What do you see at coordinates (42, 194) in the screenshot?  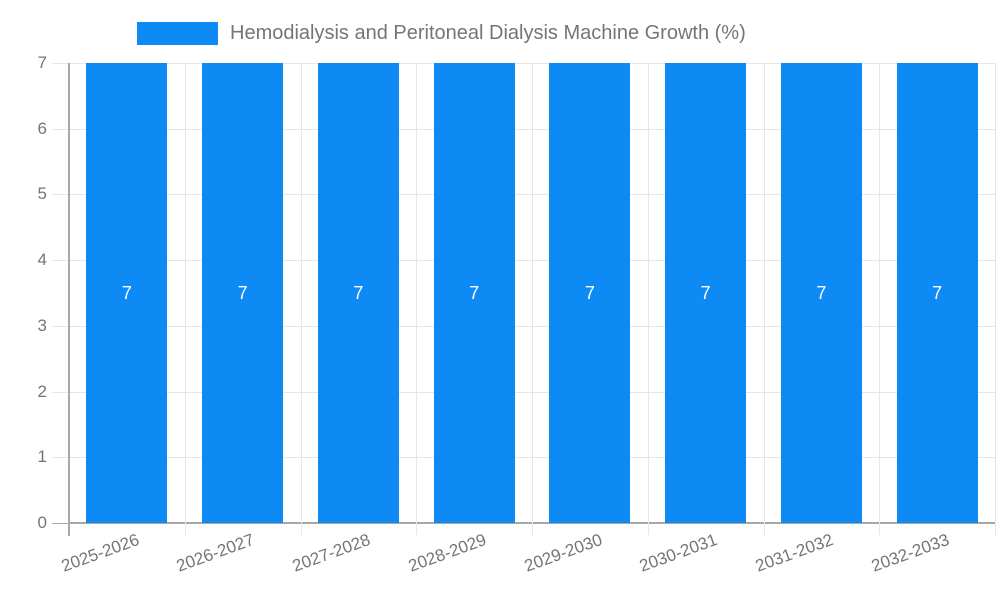 I see `y-tick-label: 5` at bounding box center [42, 194].